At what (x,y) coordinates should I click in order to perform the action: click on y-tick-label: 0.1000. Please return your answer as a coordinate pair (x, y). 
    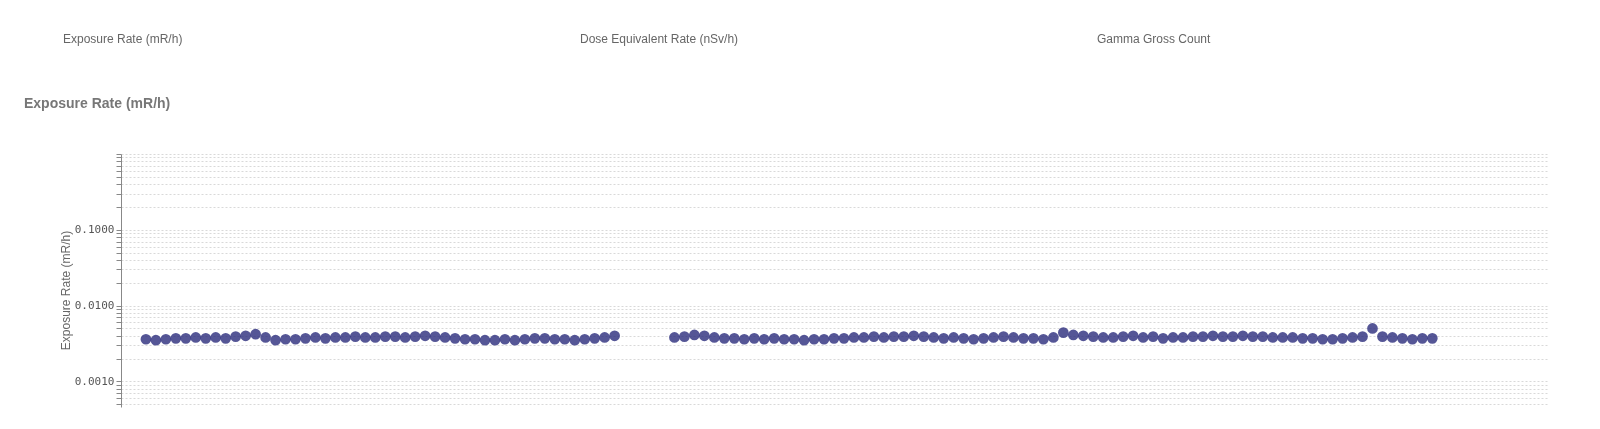
    Looking at the image, I should click on (94, 230).